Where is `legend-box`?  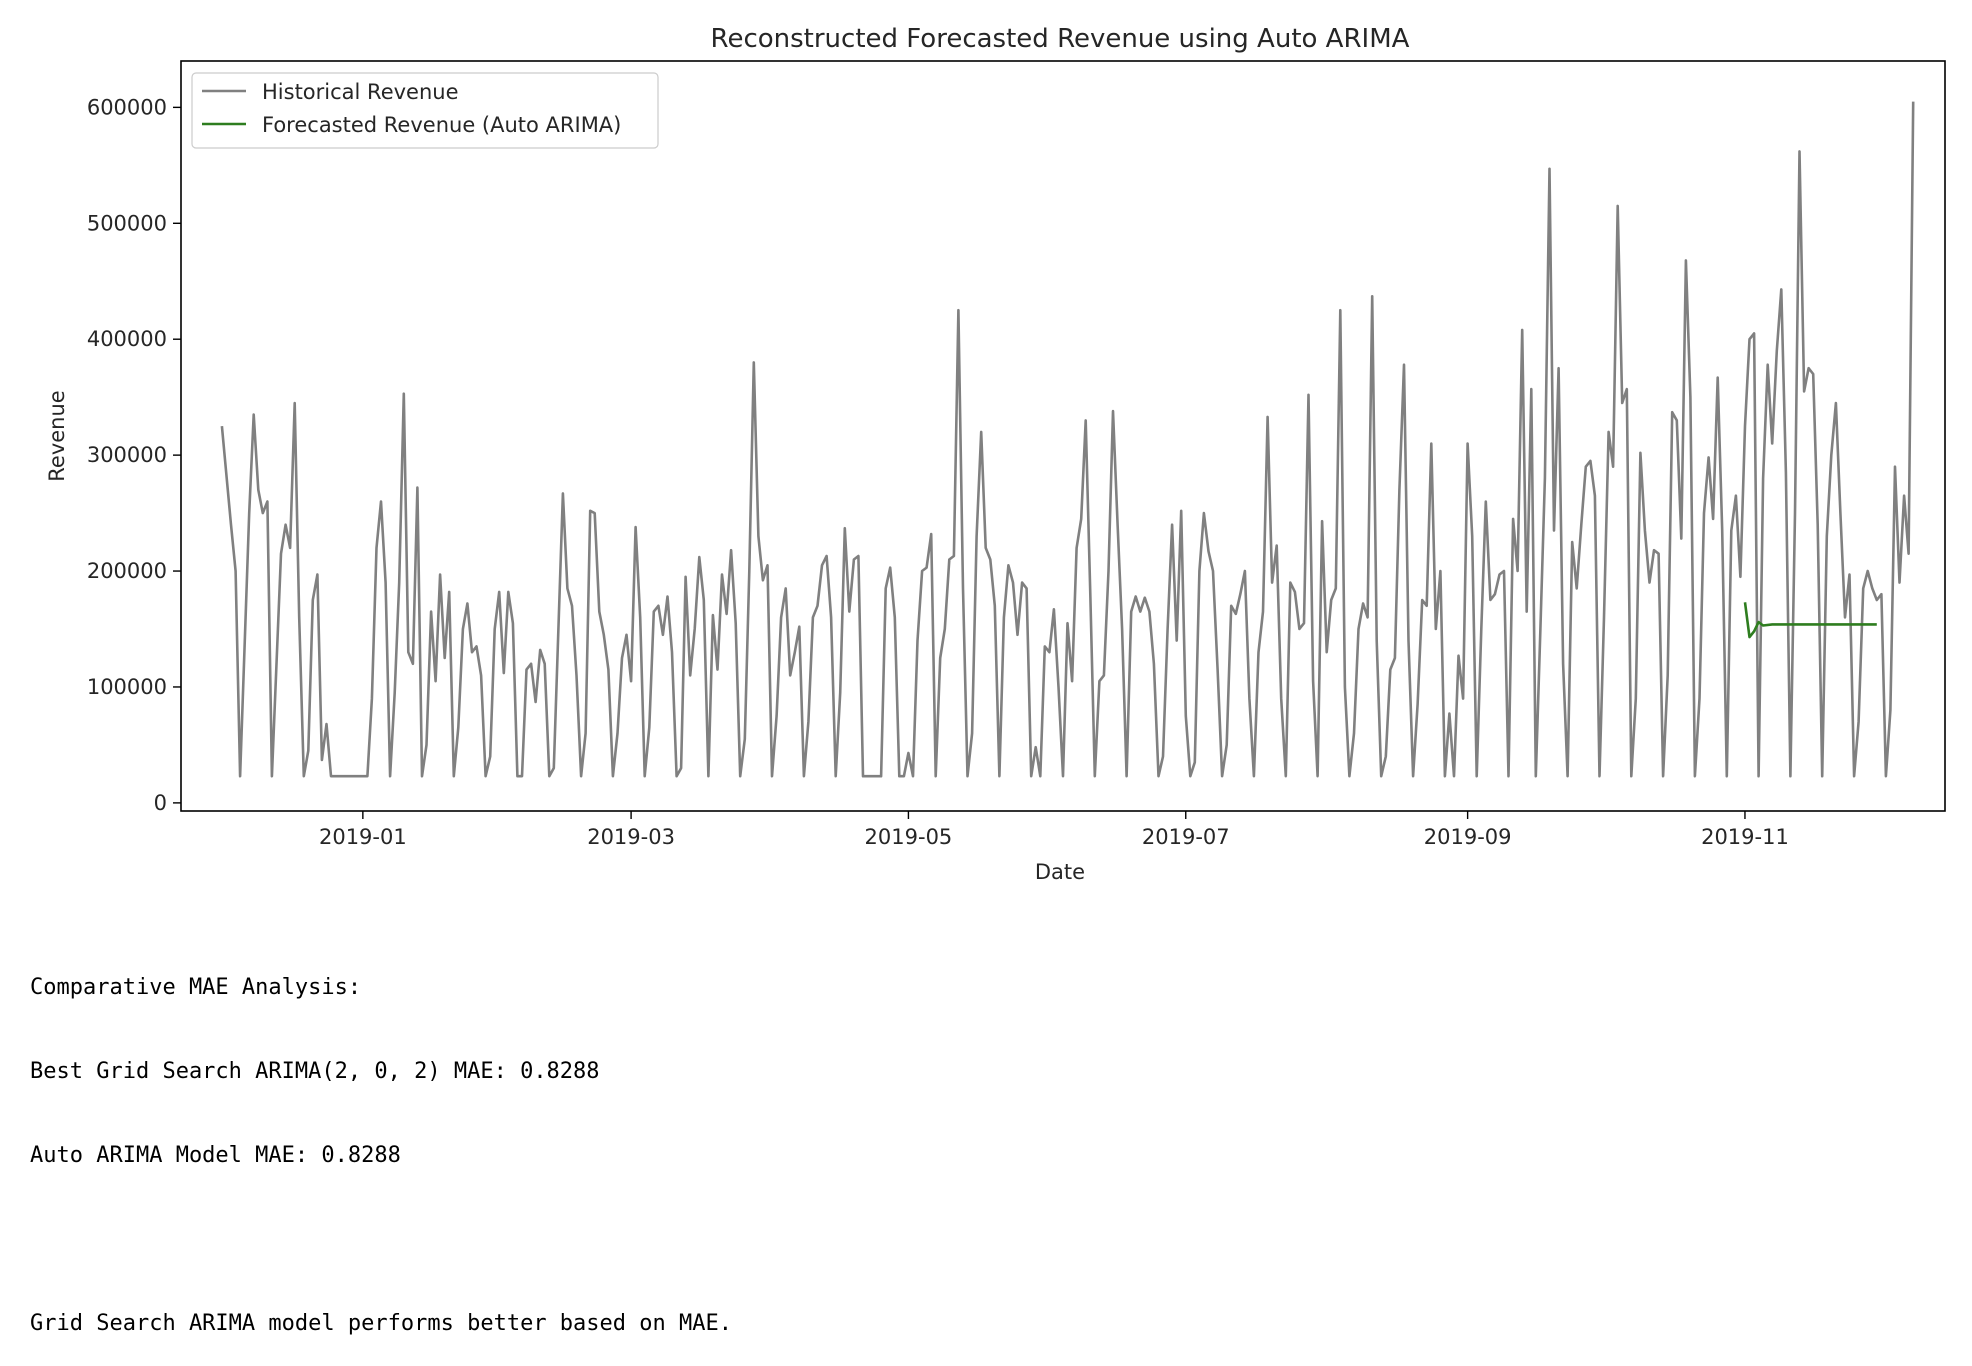
legend-box is located at coordinates (425, 110).